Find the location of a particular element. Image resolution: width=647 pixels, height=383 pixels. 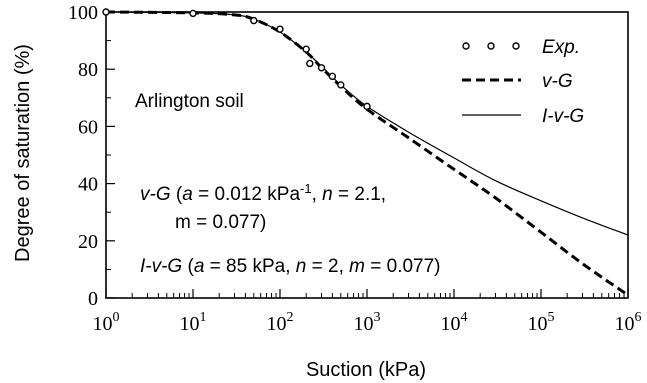

legend-item-vg: v-G is located at coordinates (517, 81).